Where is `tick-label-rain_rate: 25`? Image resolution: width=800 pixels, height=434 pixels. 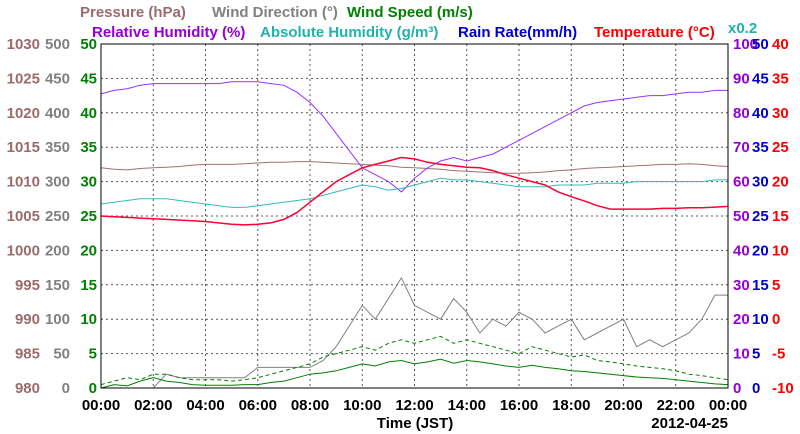 tick-label-rain_rate: 25 is located at coordinates (760, 216).